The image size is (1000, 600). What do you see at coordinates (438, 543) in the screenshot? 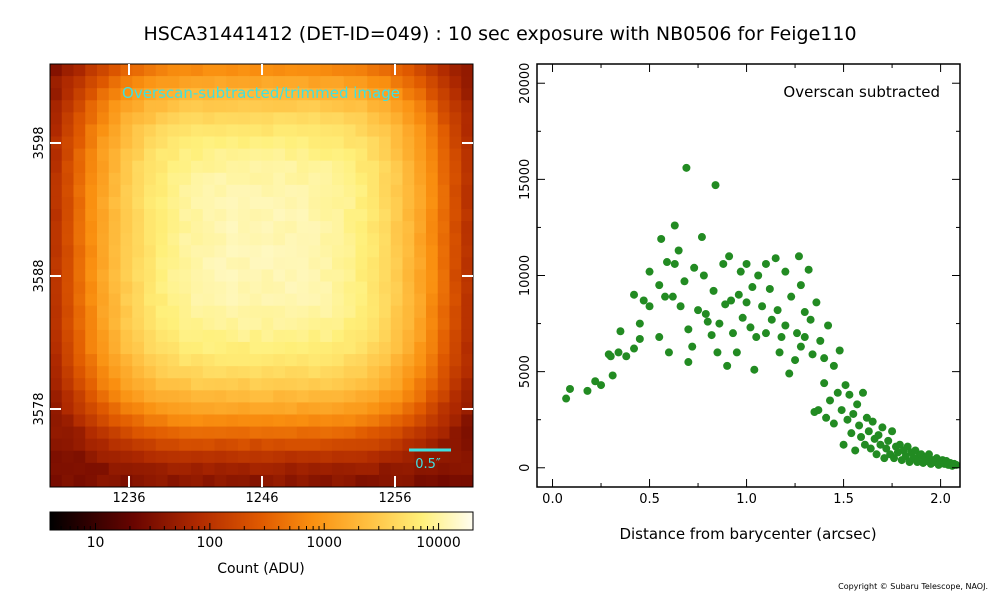
I see `colorbar-tick-label: 10000` at bounding box center [438, 543].